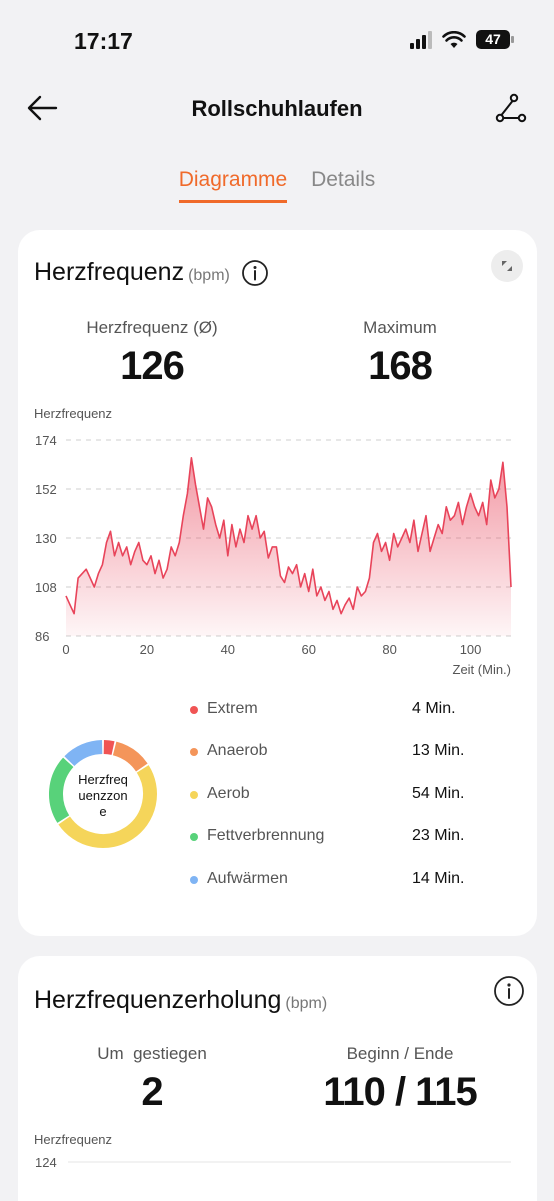  What do you see at coordinates (350, 795) in the screenshot?
I see `zone-row-aerob: Aerob 54 Min.` at bounding box center [350, 795].